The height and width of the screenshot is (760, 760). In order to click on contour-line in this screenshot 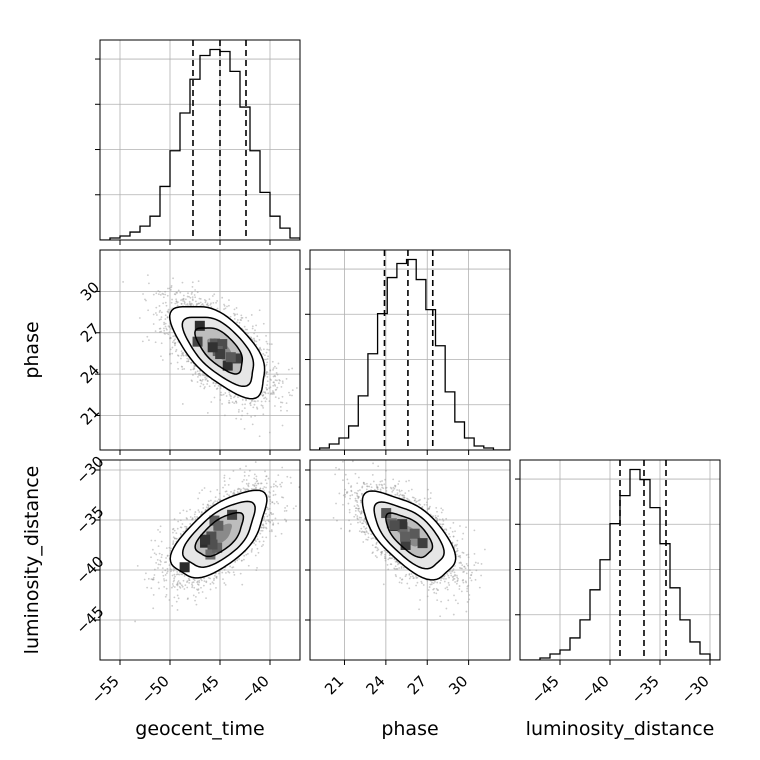, I will do `click(219, 351)`.